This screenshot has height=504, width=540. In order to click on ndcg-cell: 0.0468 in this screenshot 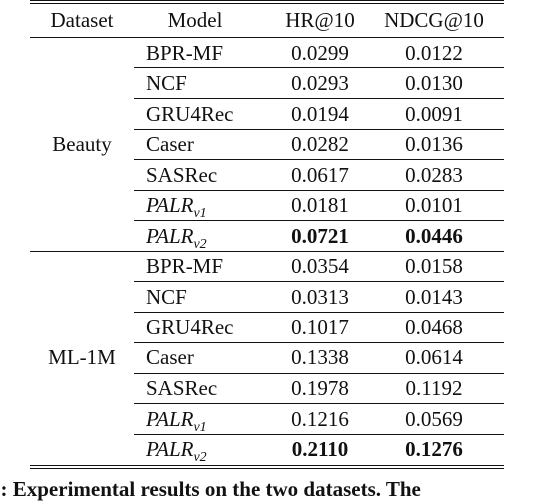, I will do `click(434, 327)`.